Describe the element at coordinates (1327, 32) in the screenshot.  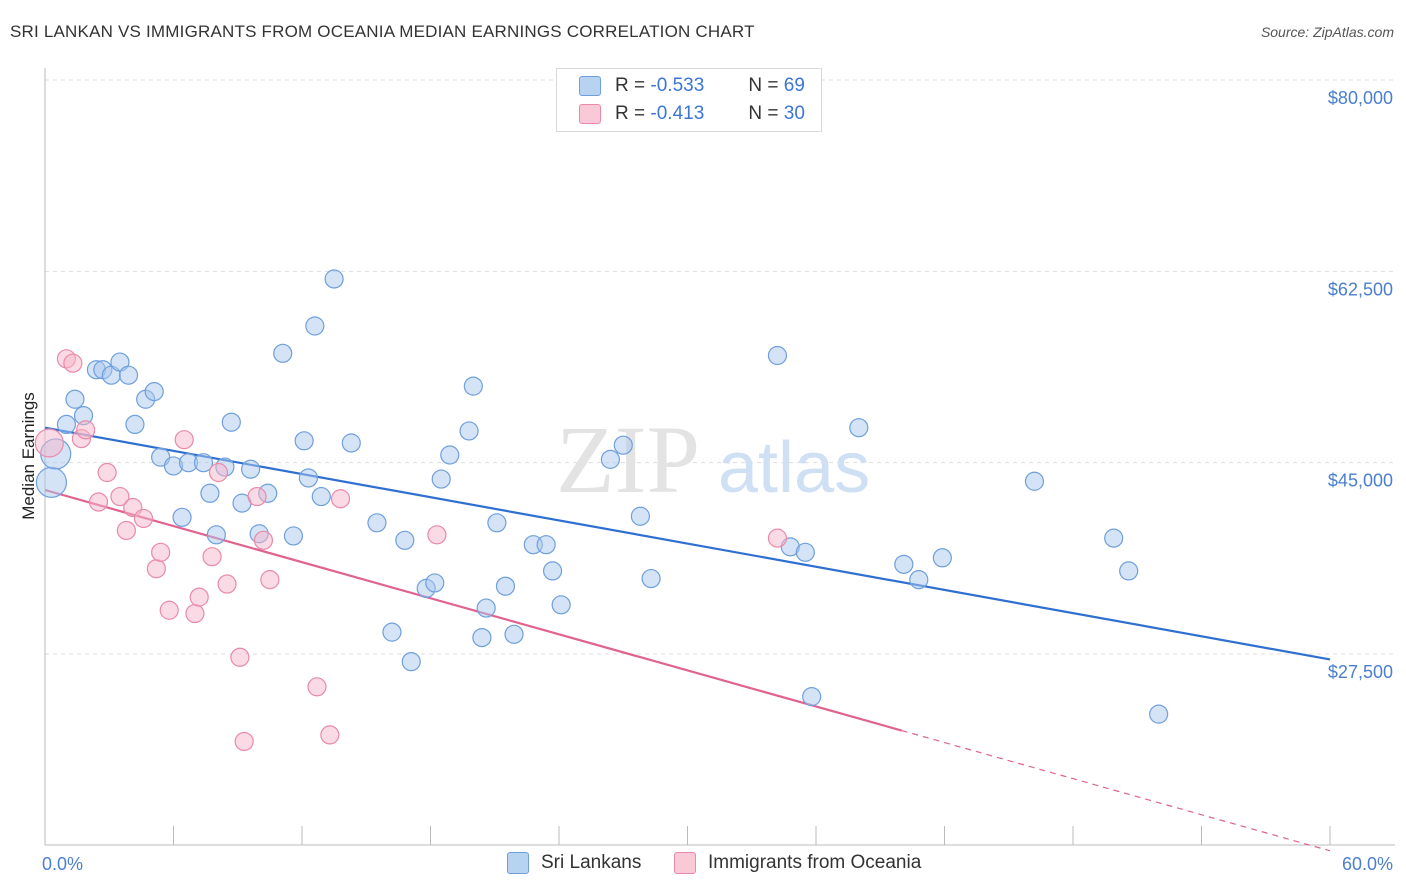
I see `source-credit: Source: ZipAtlas.com` at that location.